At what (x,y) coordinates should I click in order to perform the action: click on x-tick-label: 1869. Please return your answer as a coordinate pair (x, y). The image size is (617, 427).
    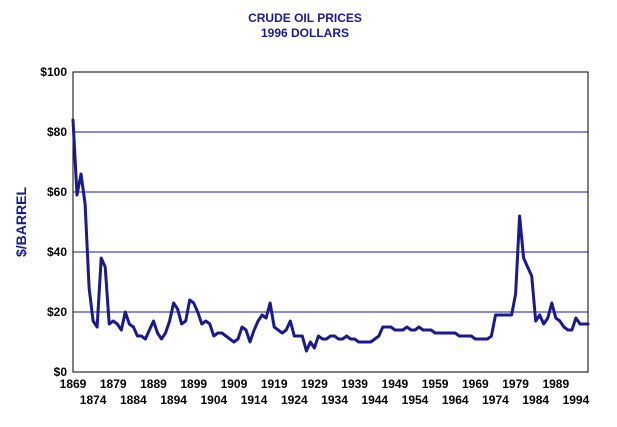
    Looking at the image, I should click on (73, 384).